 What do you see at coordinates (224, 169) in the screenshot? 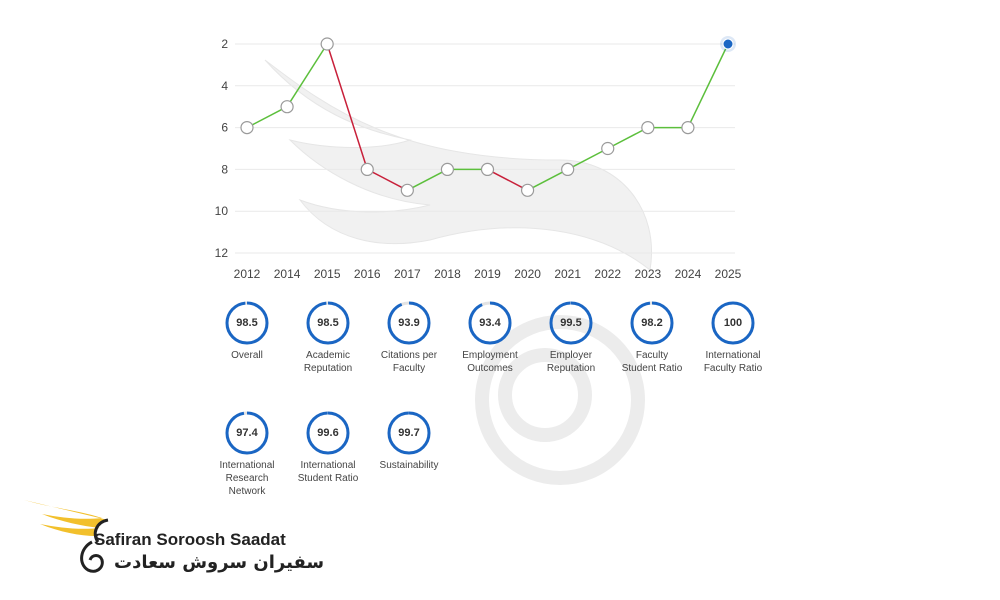
I see `y-tick-label: 8` at bounding box center [224, 169].